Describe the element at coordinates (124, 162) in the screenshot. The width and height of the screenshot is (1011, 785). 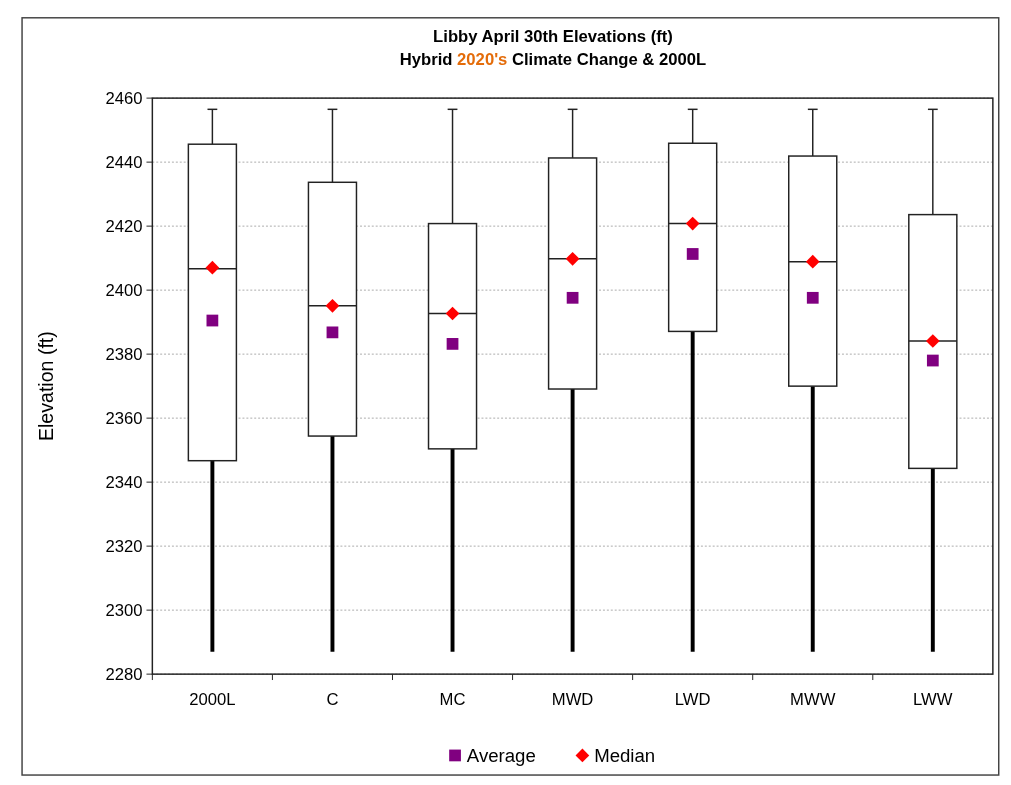
I see `y-tick-label: 2440` at that location.